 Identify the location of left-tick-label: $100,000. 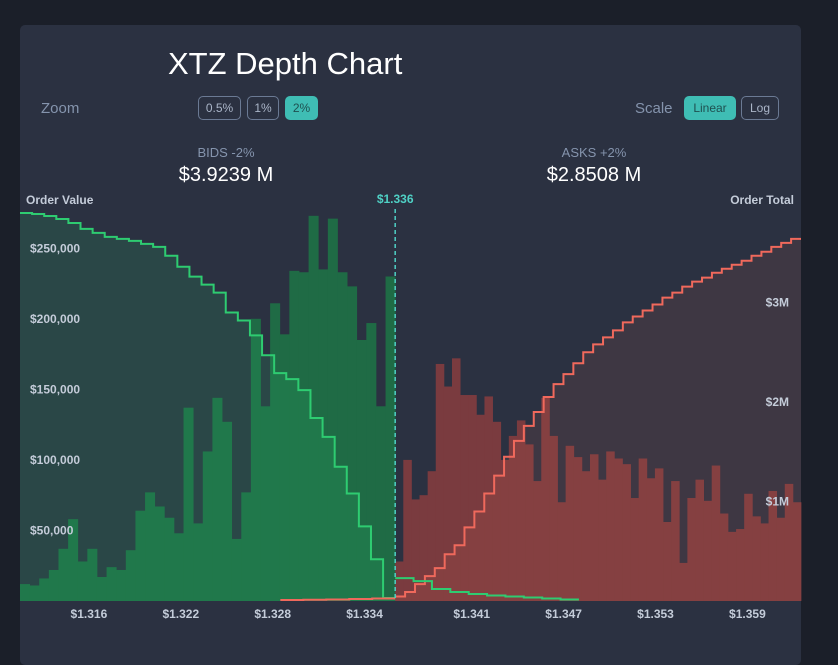
(55, 460).